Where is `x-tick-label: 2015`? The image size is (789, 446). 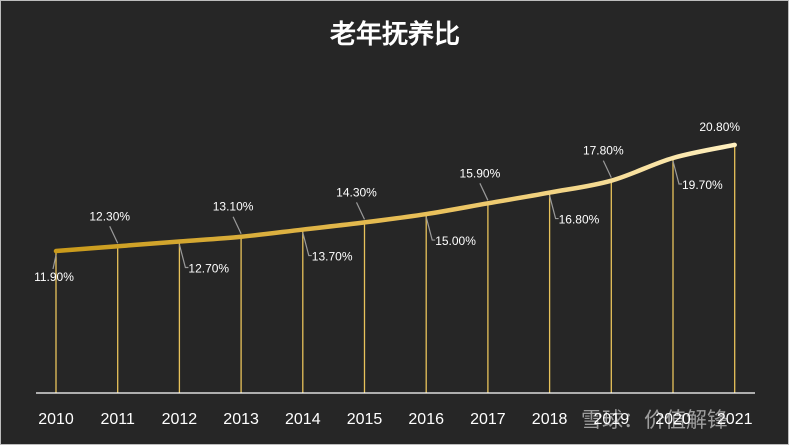
x-tick-label: 2015 is located at coordinates (365, 419).